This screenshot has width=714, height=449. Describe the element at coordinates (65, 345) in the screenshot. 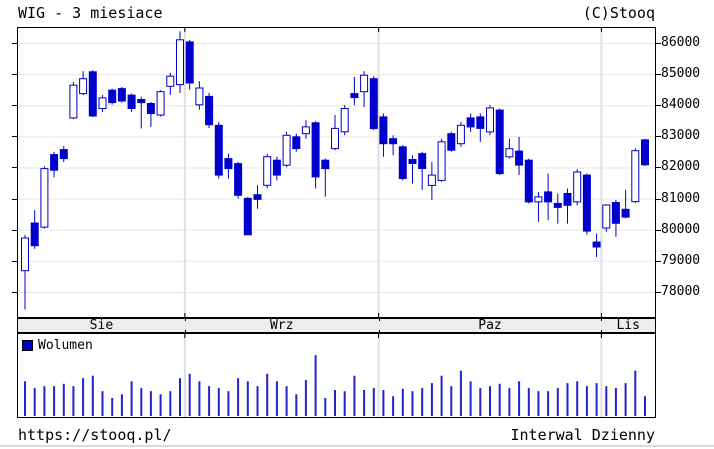

I see `volume-legend-label: Wolumen` at that location.